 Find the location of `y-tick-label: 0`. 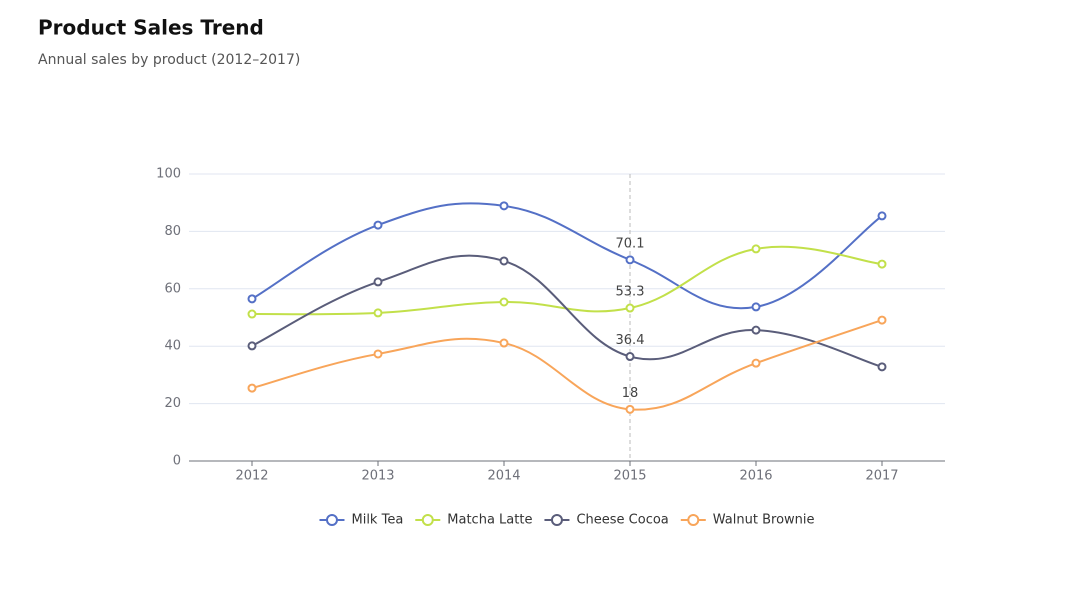

y-tick-label: 0 is located at coordinates (177, 461).